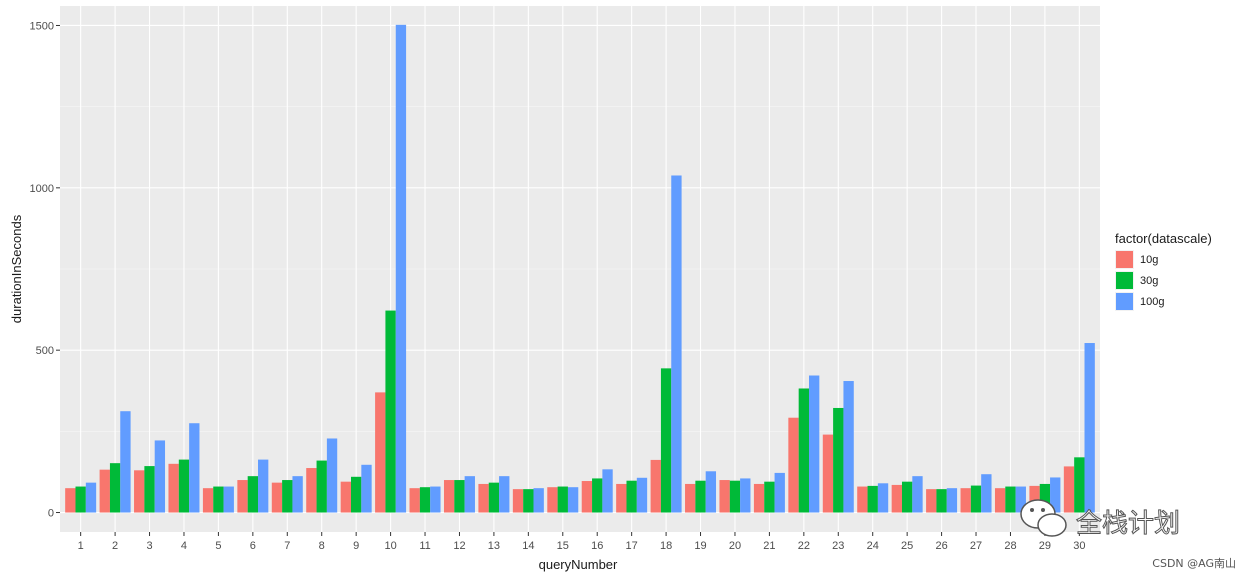  I want to click on bar-30g-q26, so click(941, 501).